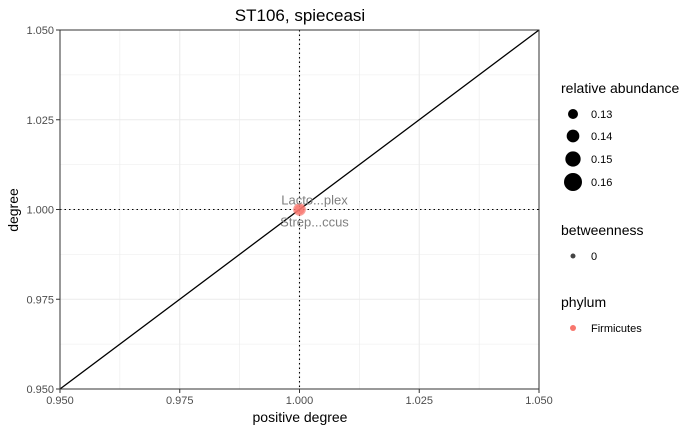 This screenshot has height=432, width=700. I want to click on chart-title: ST106, spieceasi, so click(300, 15).